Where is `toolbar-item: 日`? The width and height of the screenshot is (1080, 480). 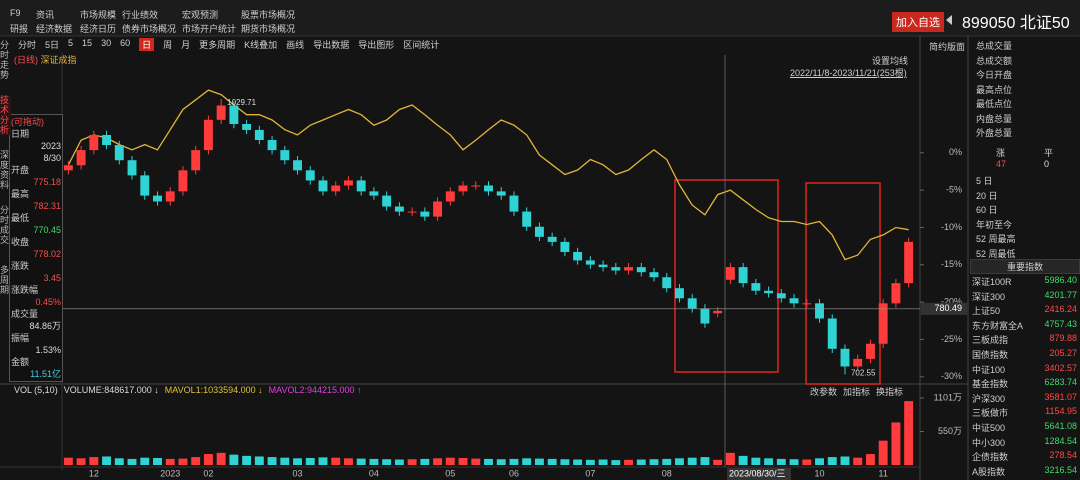 toolbar-item: 日 is located at coordinates (147, 44).